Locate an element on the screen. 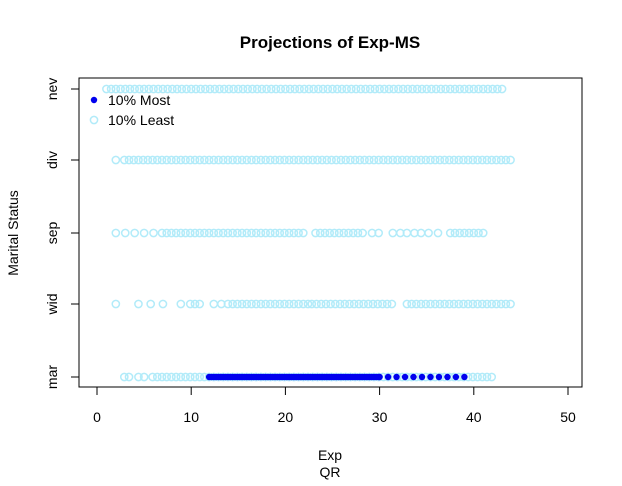 The width and height of the screenshot is (622, 486). y-tick-label-div: div is located at coordinates (52, 160).